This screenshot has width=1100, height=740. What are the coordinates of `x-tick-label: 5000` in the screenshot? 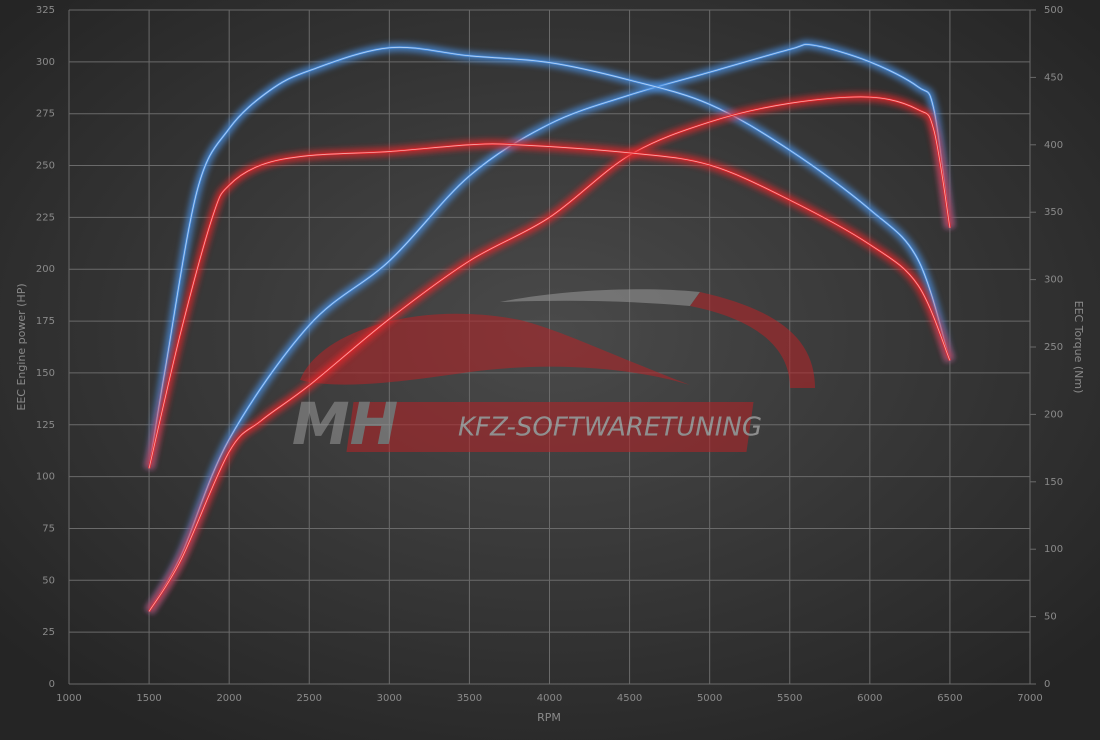 It's located at (709, 698).